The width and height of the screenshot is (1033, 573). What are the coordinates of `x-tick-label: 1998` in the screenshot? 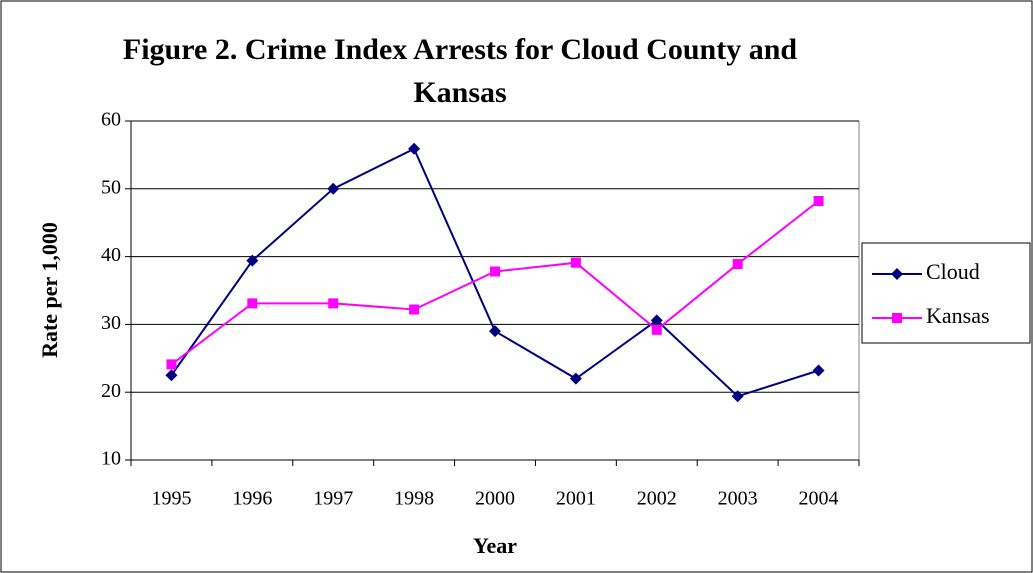 It's located at (414, 499).